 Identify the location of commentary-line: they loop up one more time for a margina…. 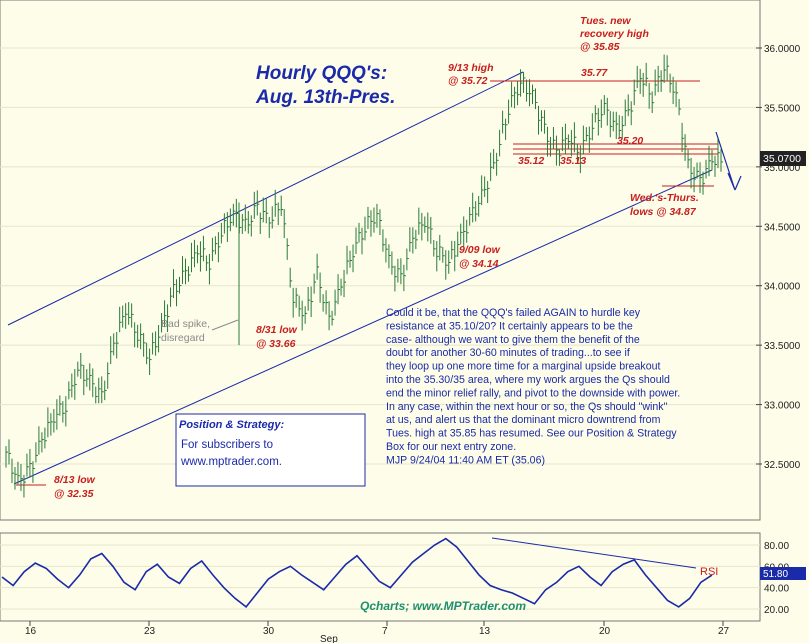
(523, 367).